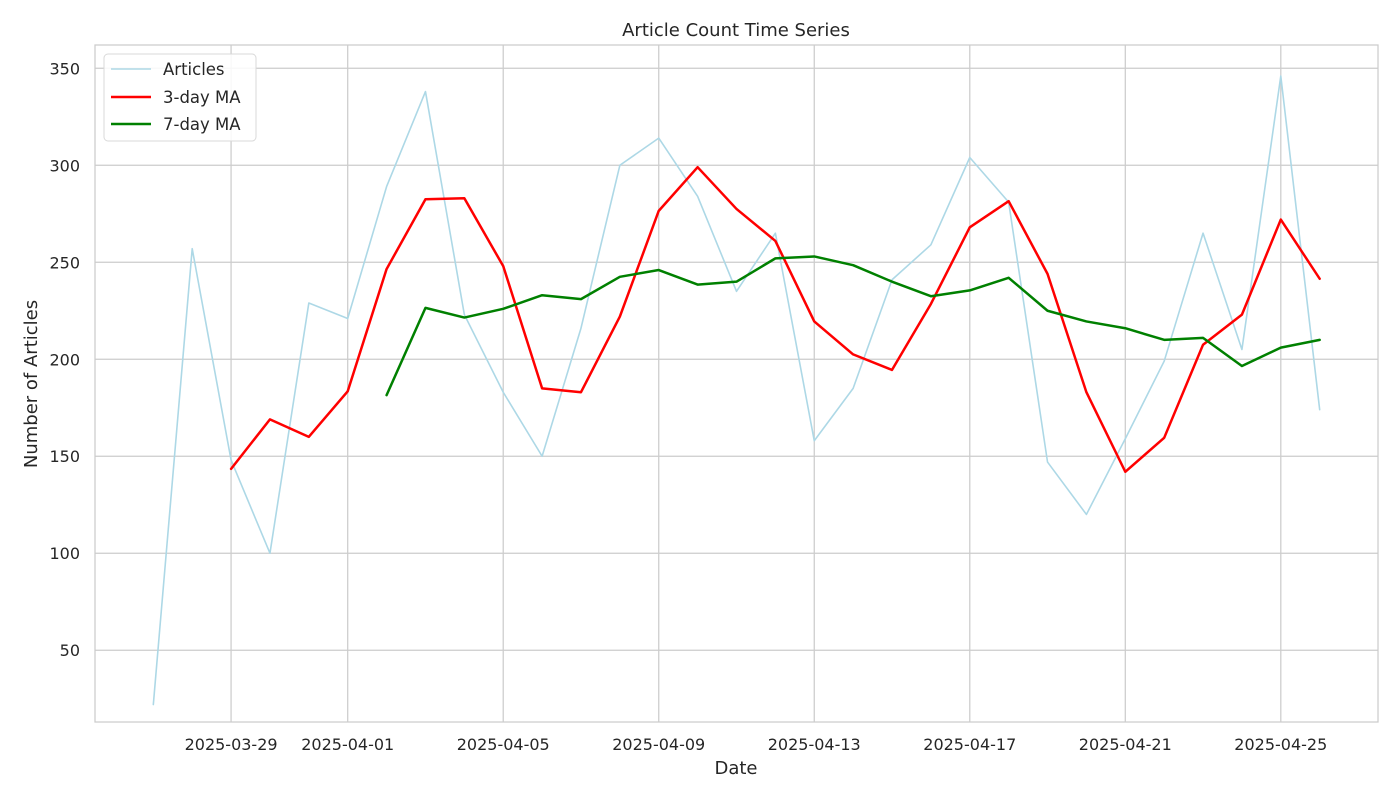 The height and width of the screenshot is (800, 1400). What do you see at coordinates (70, 650) in the screenshot?
I see `y-tick-label: 50` at bounding box center [70, 650].